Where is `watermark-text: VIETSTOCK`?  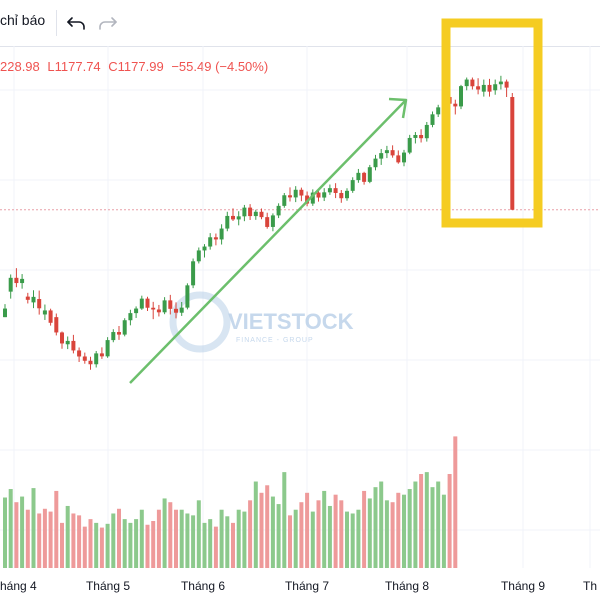 watermark-text: VIETSTOCK is located at coordinates (291, 321).